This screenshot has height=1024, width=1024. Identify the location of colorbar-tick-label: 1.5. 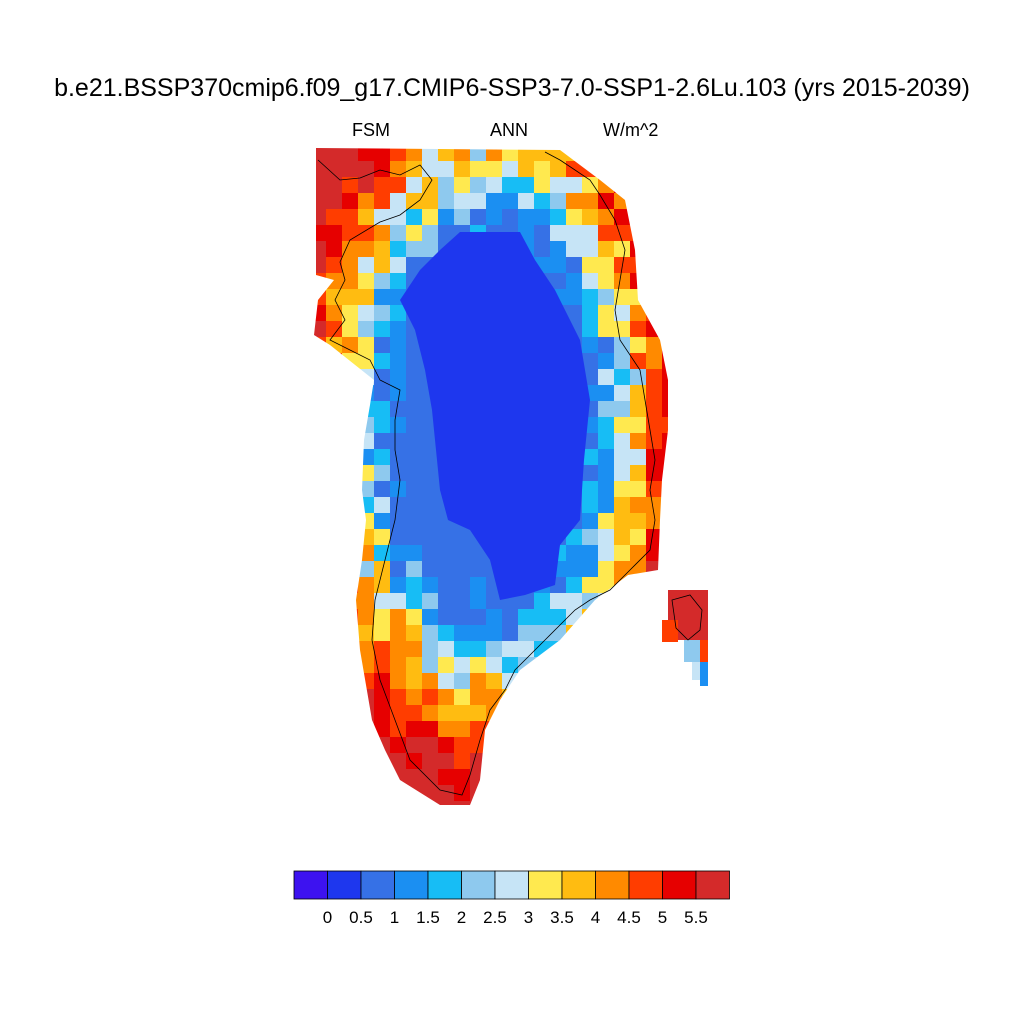
(428, 917).